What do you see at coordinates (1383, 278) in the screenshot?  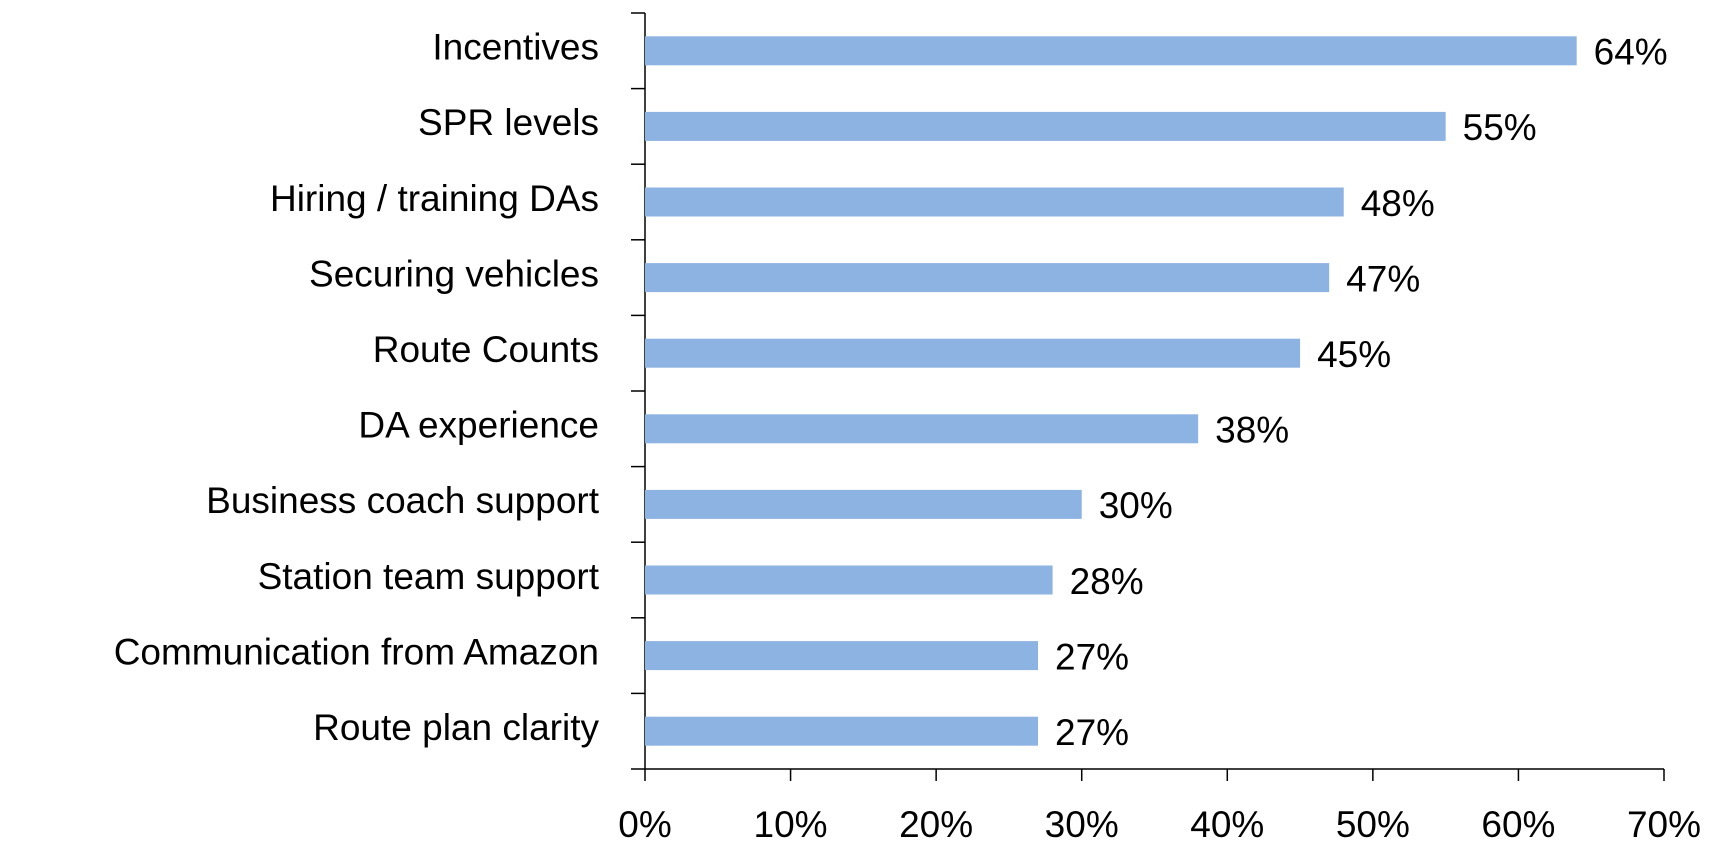 I see `value-label: 47%` at bounding box center [1383, 278].